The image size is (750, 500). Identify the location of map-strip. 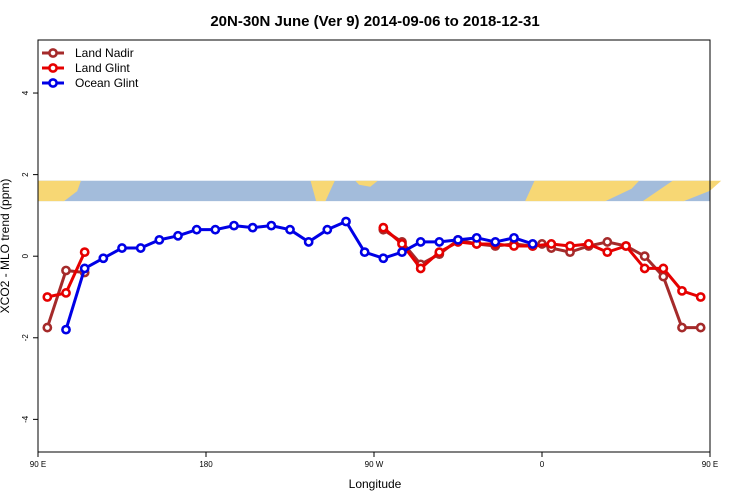
(380, 191).